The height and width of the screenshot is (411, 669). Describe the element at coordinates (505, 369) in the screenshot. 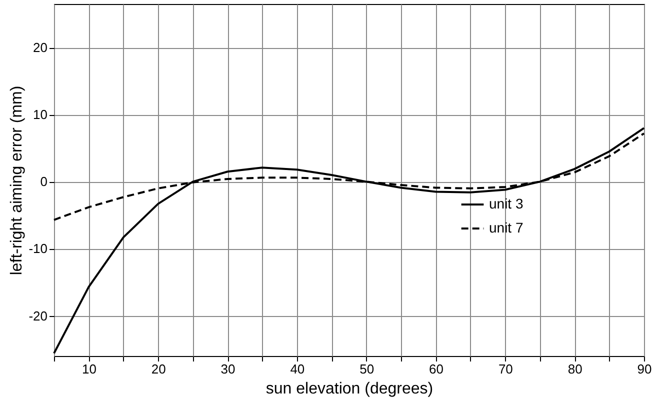

I see `x-tick-label: 70` at that location.